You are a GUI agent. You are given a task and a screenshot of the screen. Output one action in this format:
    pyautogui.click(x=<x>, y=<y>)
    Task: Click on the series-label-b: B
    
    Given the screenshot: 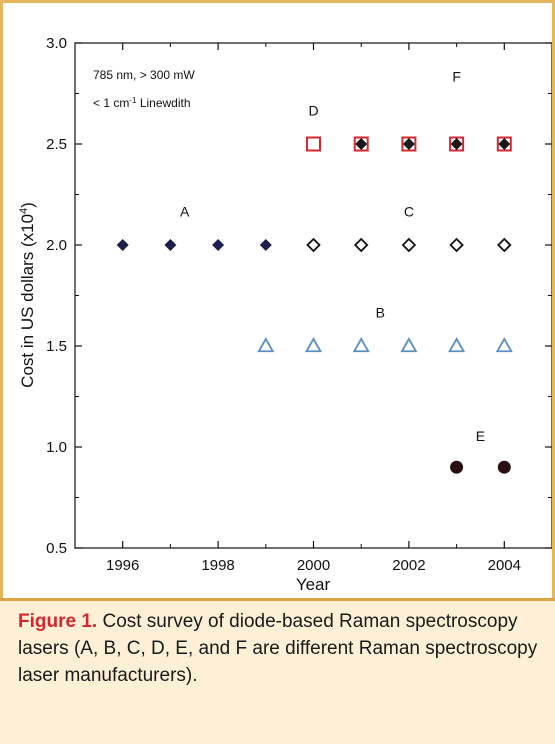 What is the action you would take?
    pyautogui.click(x=380, y=313)
    